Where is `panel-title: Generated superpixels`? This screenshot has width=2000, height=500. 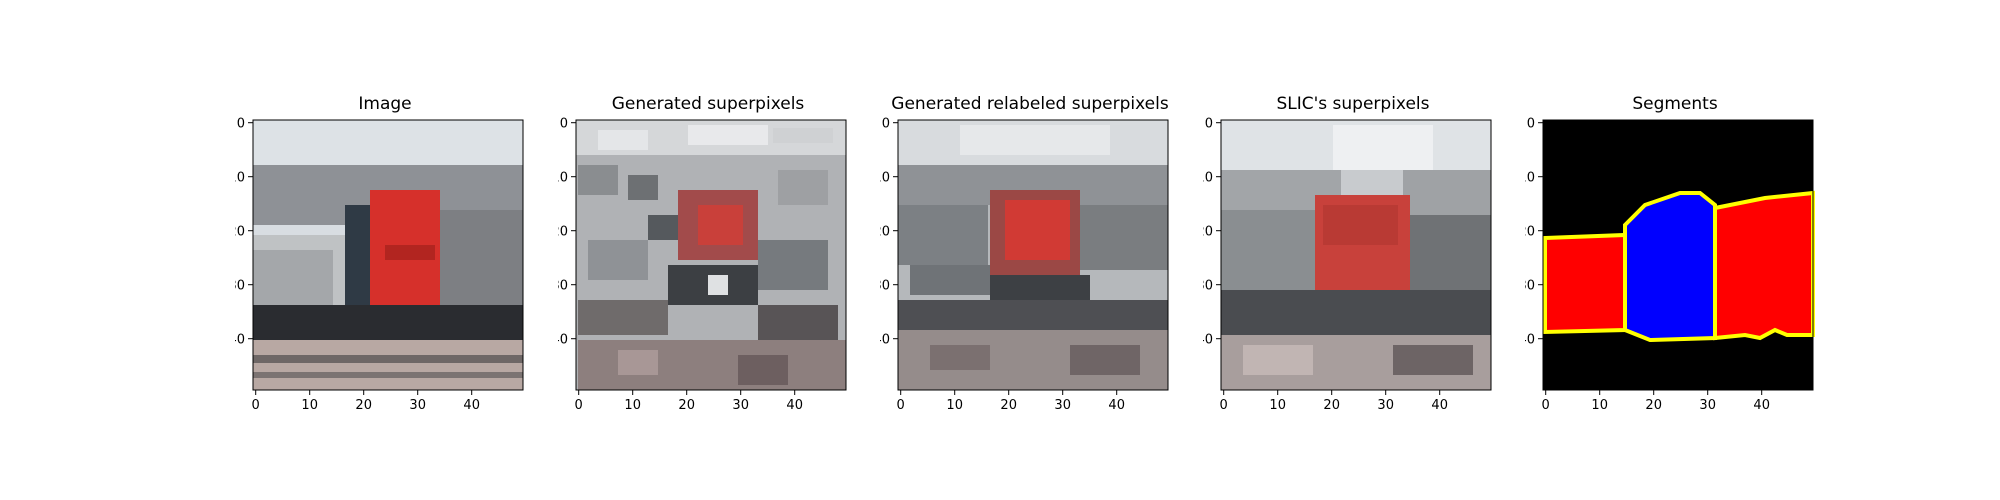 panel-title: Generated superpixels is located at coordinates (708, 104).